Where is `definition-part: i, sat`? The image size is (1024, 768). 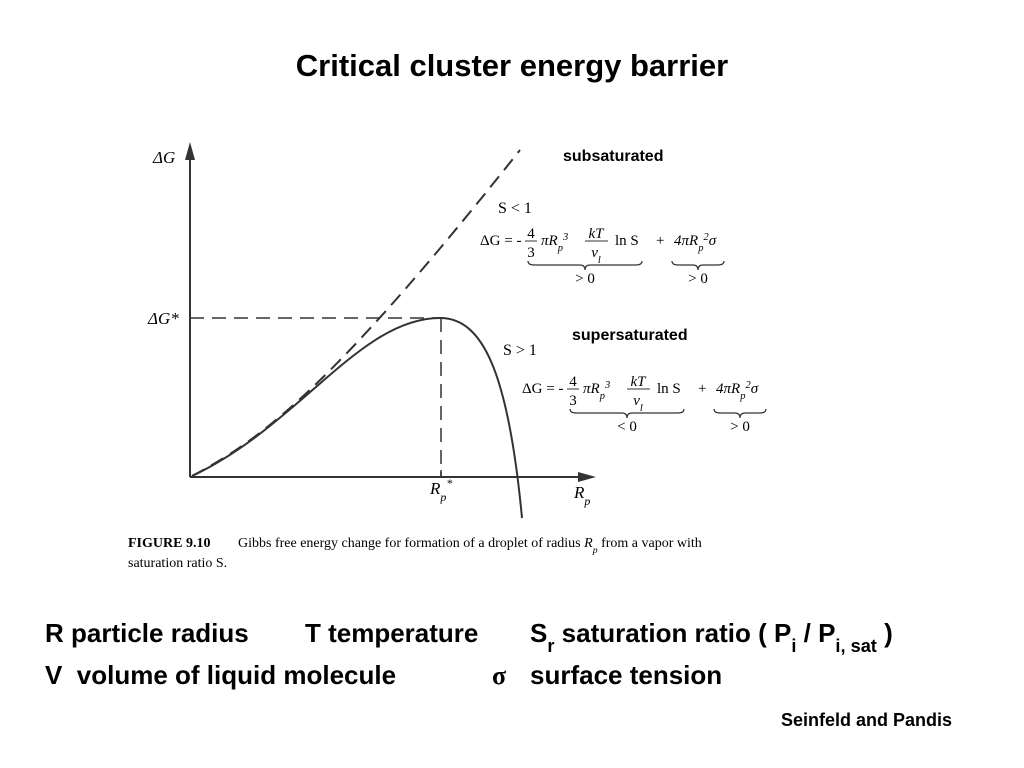
definition-part: i, sat is located at coordinates (855, 646).